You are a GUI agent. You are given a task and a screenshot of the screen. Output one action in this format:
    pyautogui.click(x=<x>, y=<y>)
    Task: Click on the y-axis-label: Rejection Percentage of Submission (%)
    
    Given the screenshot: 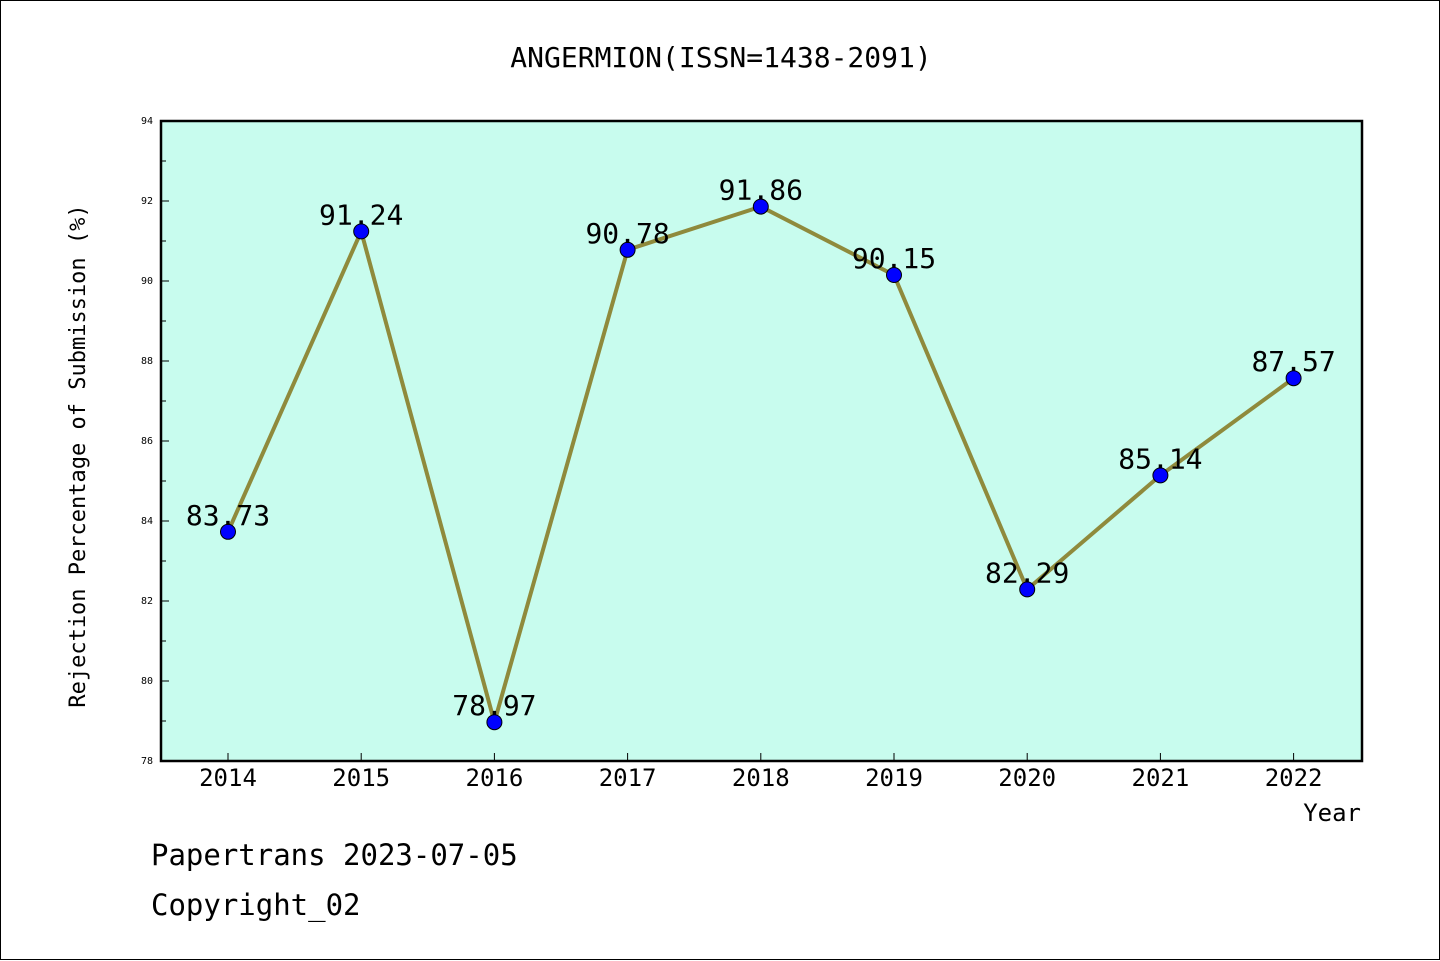 What is the action you would take?
    pyautogui.click(x=78, y=455)
    